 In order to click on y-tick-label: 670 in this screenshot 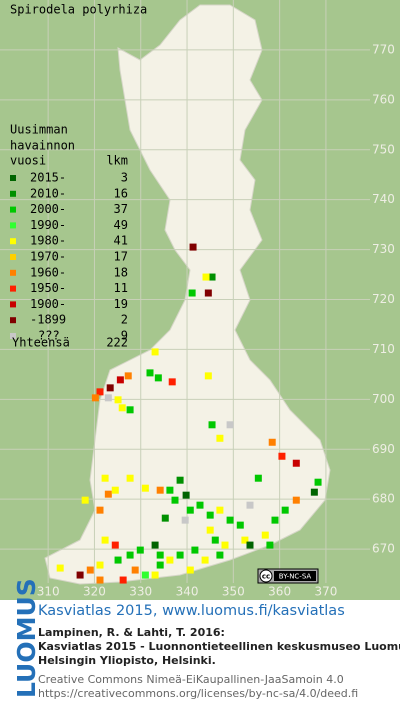, I will do `click(383, 549)`.